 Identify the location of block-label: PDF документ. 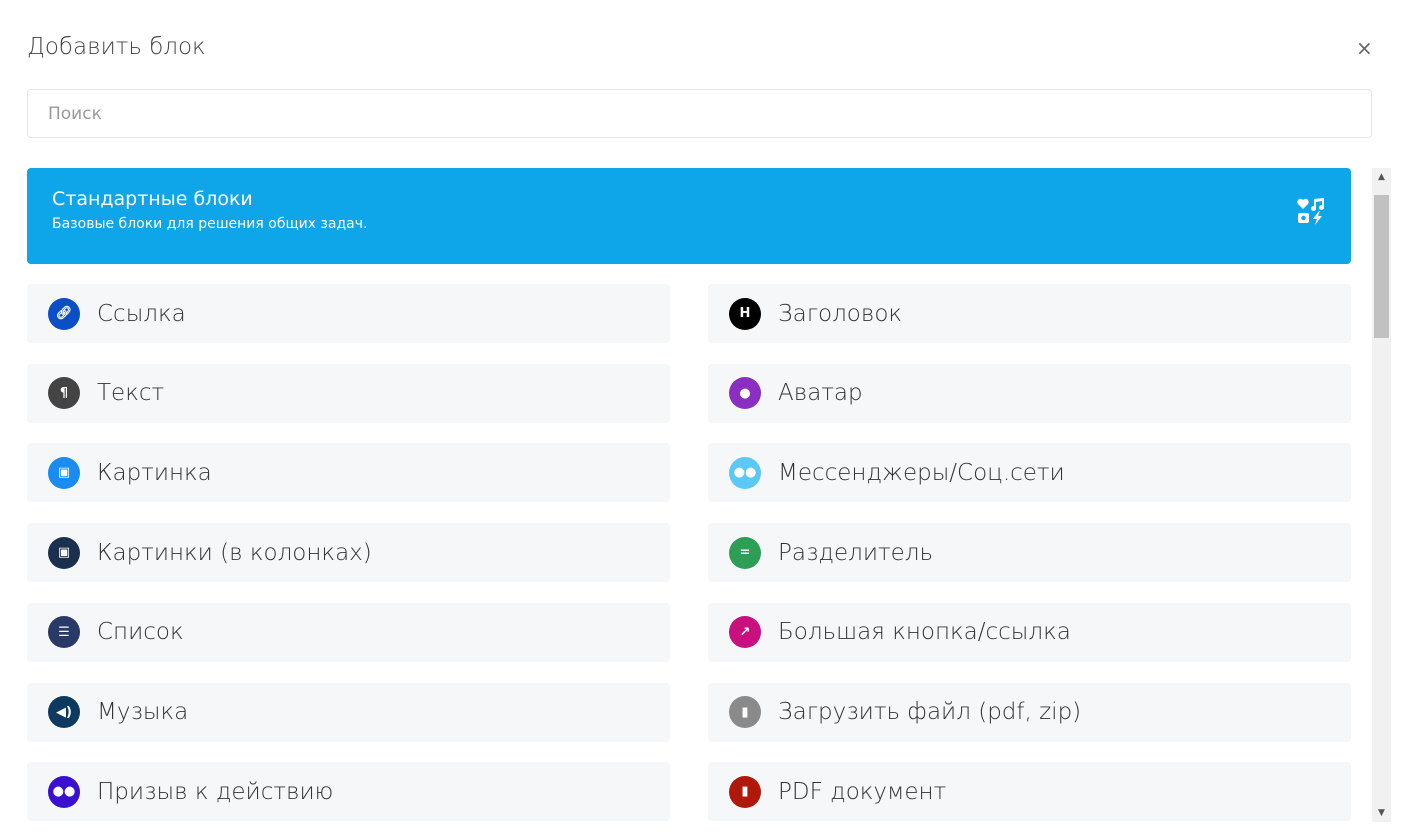
(862, 791).